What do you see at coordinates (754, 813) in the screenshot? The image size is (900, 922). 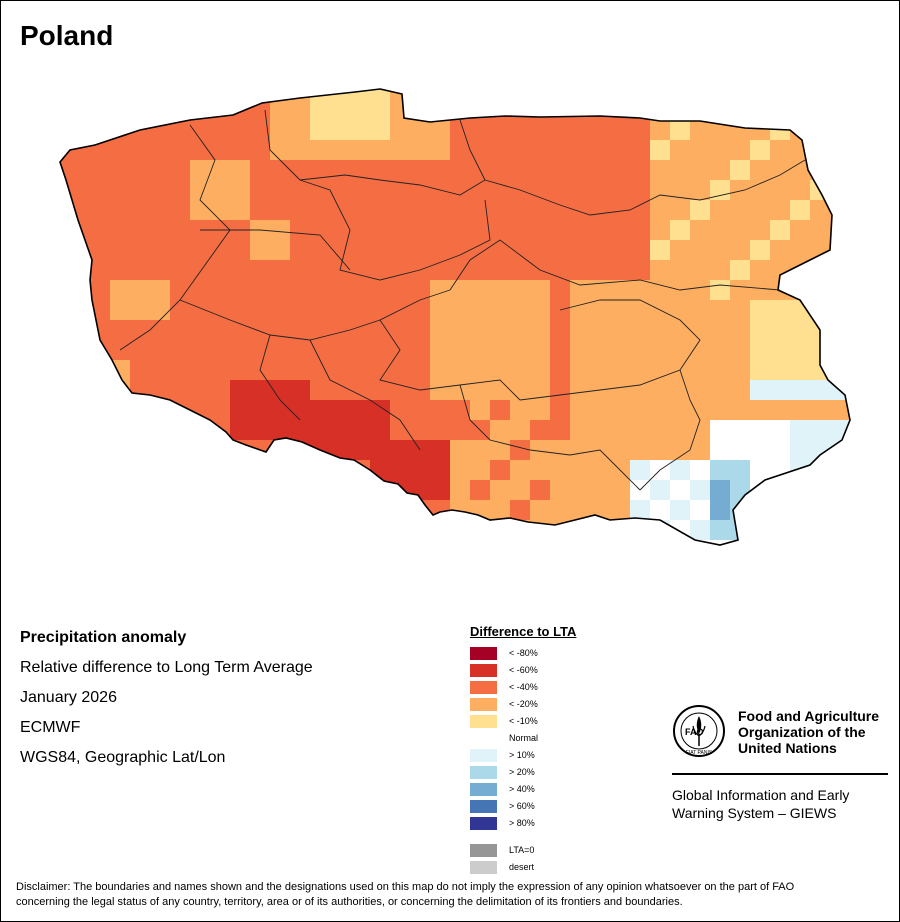 I see `giews-line2: Warning System – GIEWS` at bounding box center [754, 813].